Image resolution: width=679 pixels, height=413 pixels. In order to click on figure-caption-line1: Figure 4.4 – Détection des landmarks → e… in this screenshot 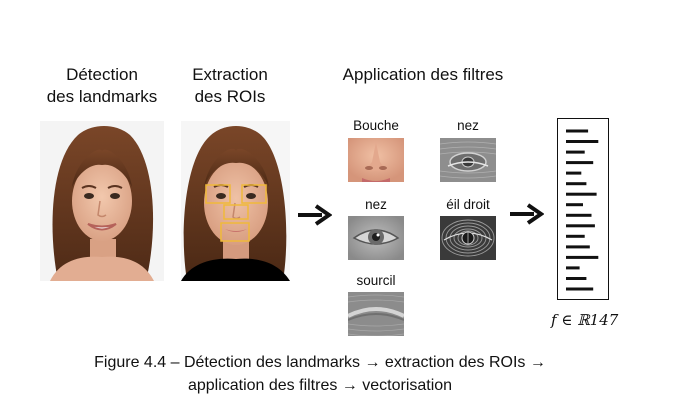, I will do `click(320, 362)`.